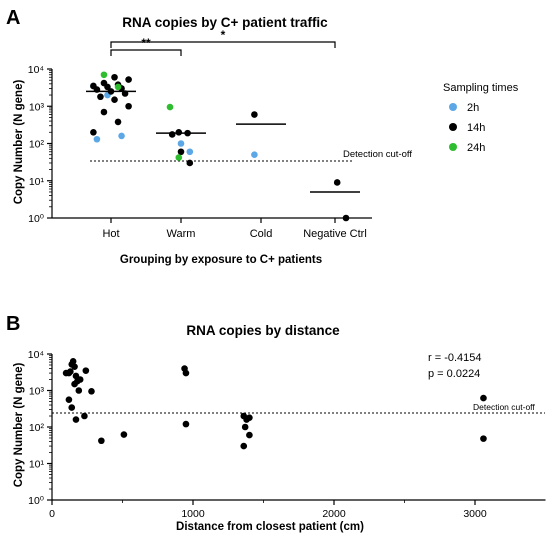 The height and width of the screenshot is (538, 551). What do you see at coordinates (225, 22) in the screenshot?
I see `panel-a-title: RNA copies by C+ patient traffic` at bounding box center [225, 22].